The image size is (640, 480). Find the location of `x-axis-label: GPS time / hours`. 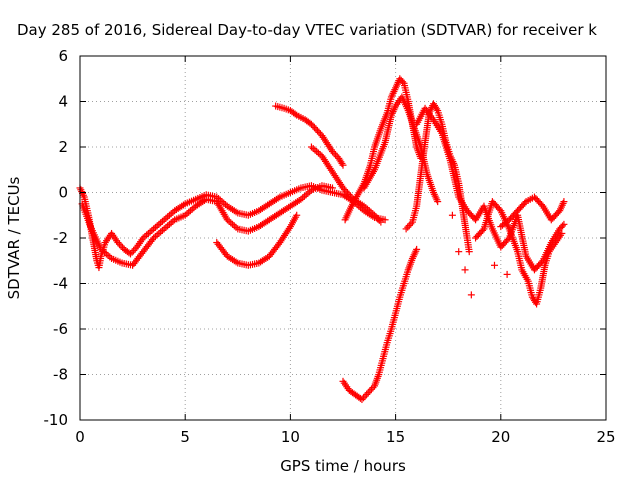

x-axis-label: GPS time / hours is located at coordinates (343, 466).